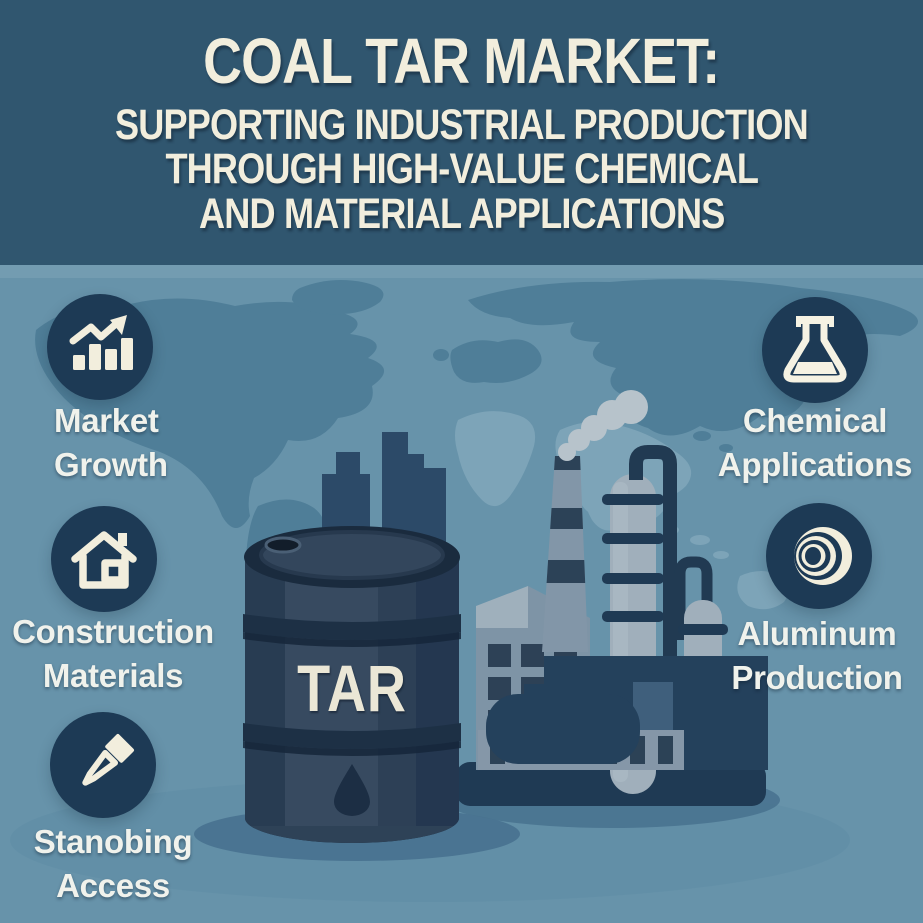  Describe the element at coordinates (815, 420) in the screenshot. I see `label-line: Chemical` at that location.